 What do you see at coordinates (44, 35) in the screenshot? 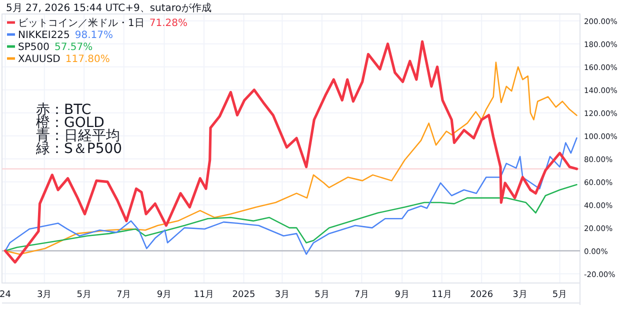
I see `legend-label: NIKKEI225` at bounding box center [44, 35].